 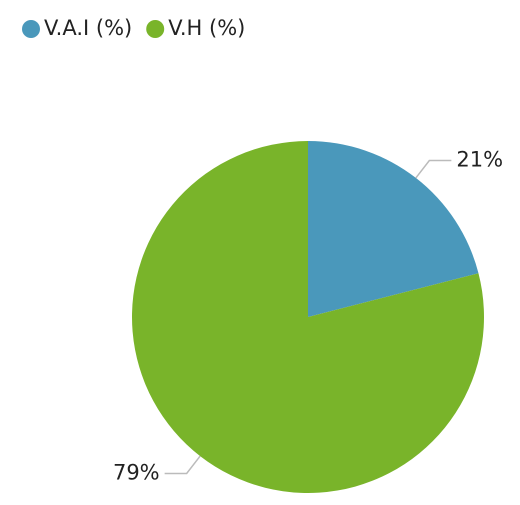 I want to click on pie-slice, so click(x=393, y=229).